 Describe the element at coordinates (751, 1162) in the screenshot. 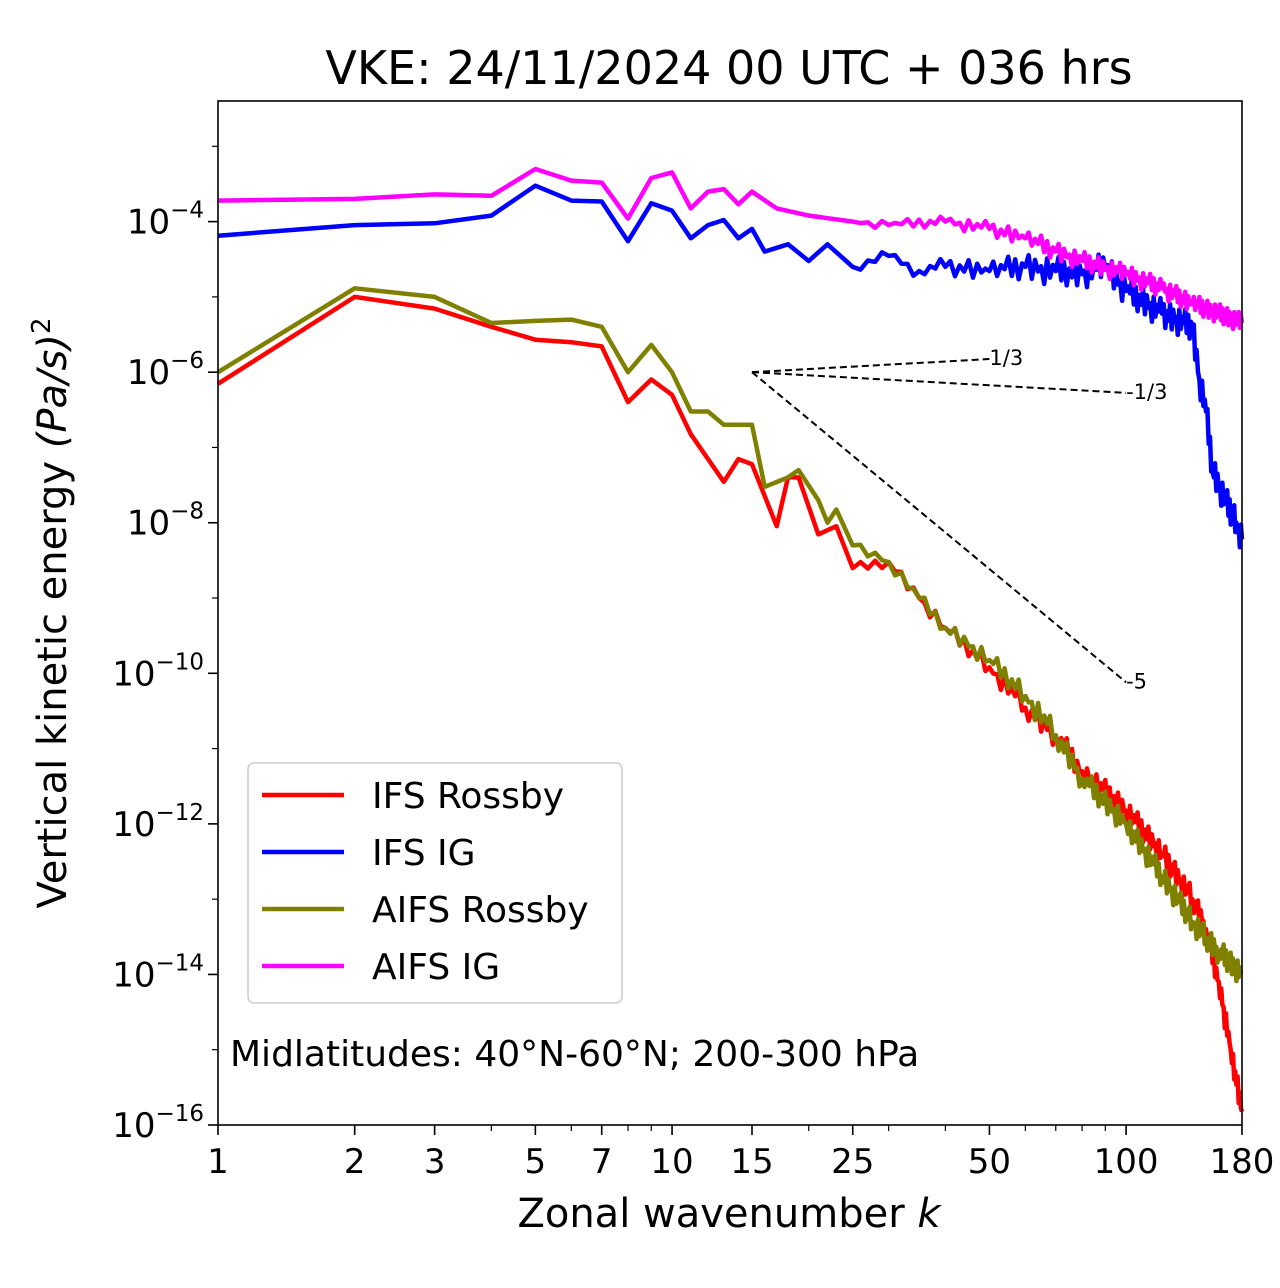

I see `x-tick-label-15: 15` at that location.